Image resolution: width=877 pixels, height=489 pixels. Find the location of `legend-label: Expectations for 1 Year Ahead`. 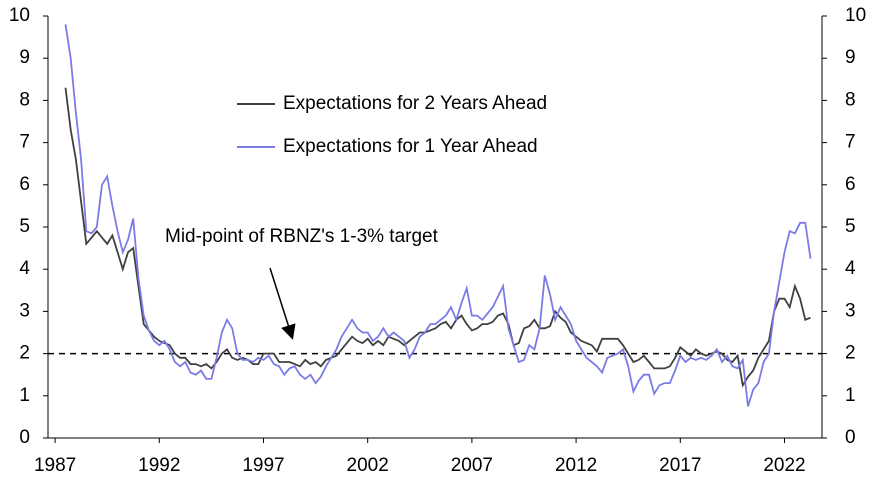

legend-label: Expectations for 1 Year Ahead is located at coordinates (410, 146).